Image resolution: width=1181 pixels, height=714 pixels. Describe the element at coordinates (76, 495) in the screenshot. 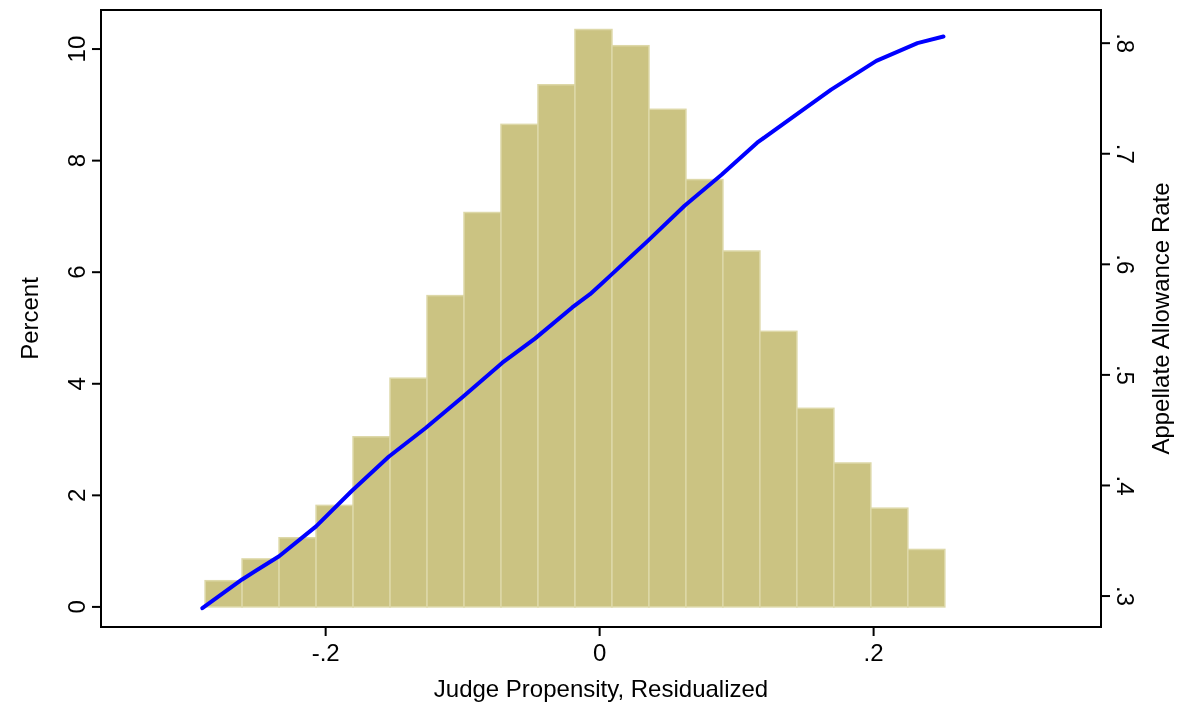

I see `y-tick-label: 2` at that location.